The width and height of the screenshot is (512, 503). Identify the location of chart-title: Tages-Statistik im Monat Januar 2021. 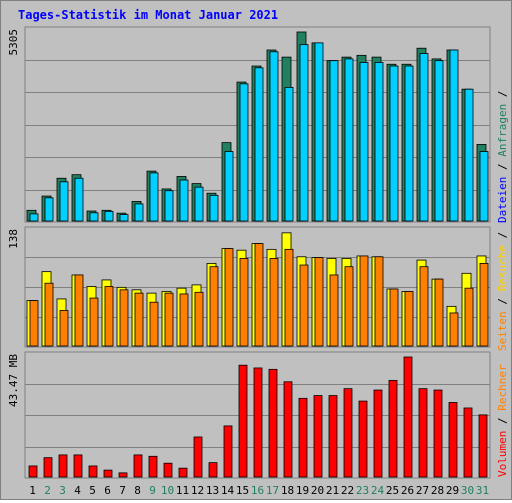
(148, 15).